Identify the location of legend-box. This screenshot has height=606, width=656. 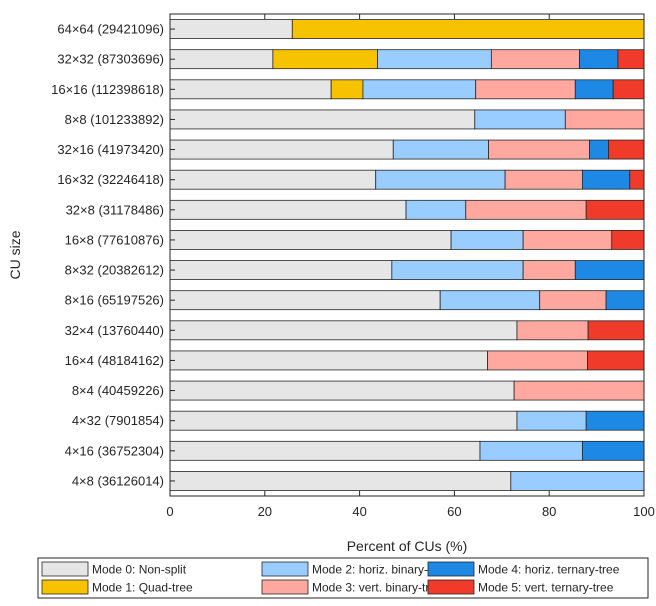
(343, 578).